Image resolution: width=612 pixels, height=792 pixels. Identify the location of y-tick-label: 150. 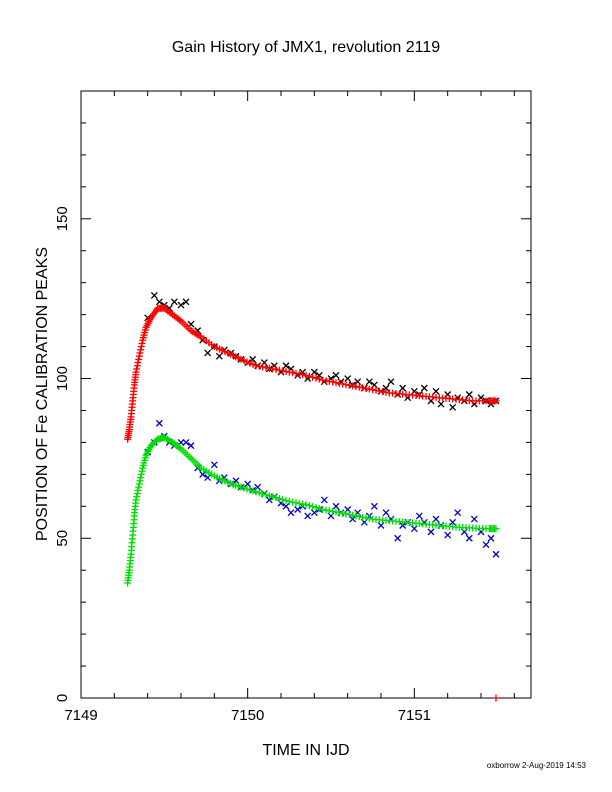
(62, 218).